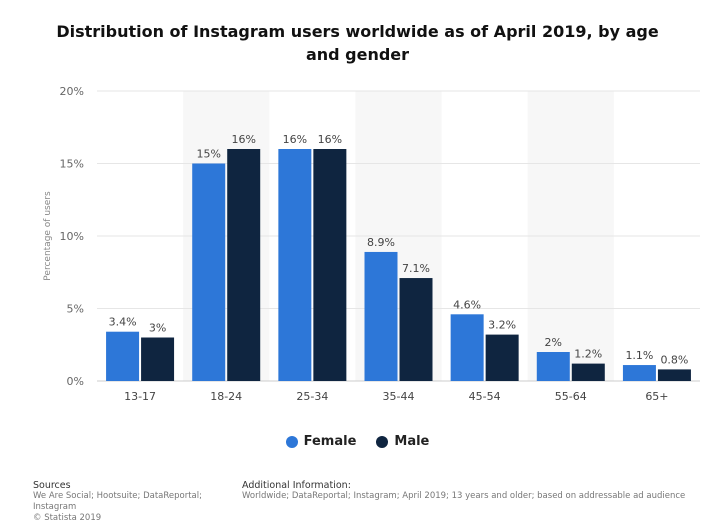 Image resolution: width=715 pixels, height=532 pixels. What do you see at coordinates (553, 342) in the screenshot?
I see `data-label: 2%` at bounding box center [553, 342].